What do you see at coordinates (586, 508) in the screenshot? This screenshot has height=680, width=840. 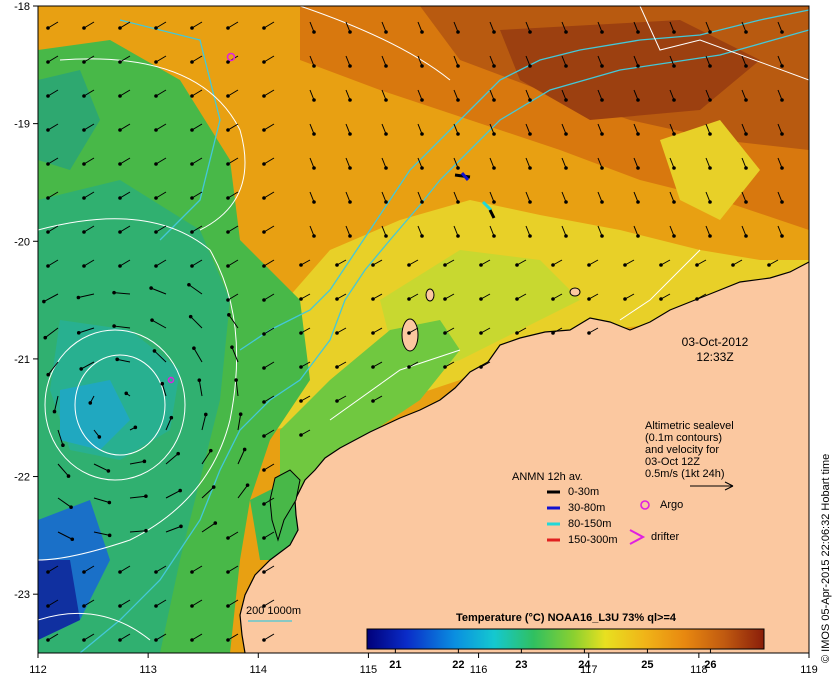 I see `anmn-legend-label: 30-80m` at bounding box center [586, 508].